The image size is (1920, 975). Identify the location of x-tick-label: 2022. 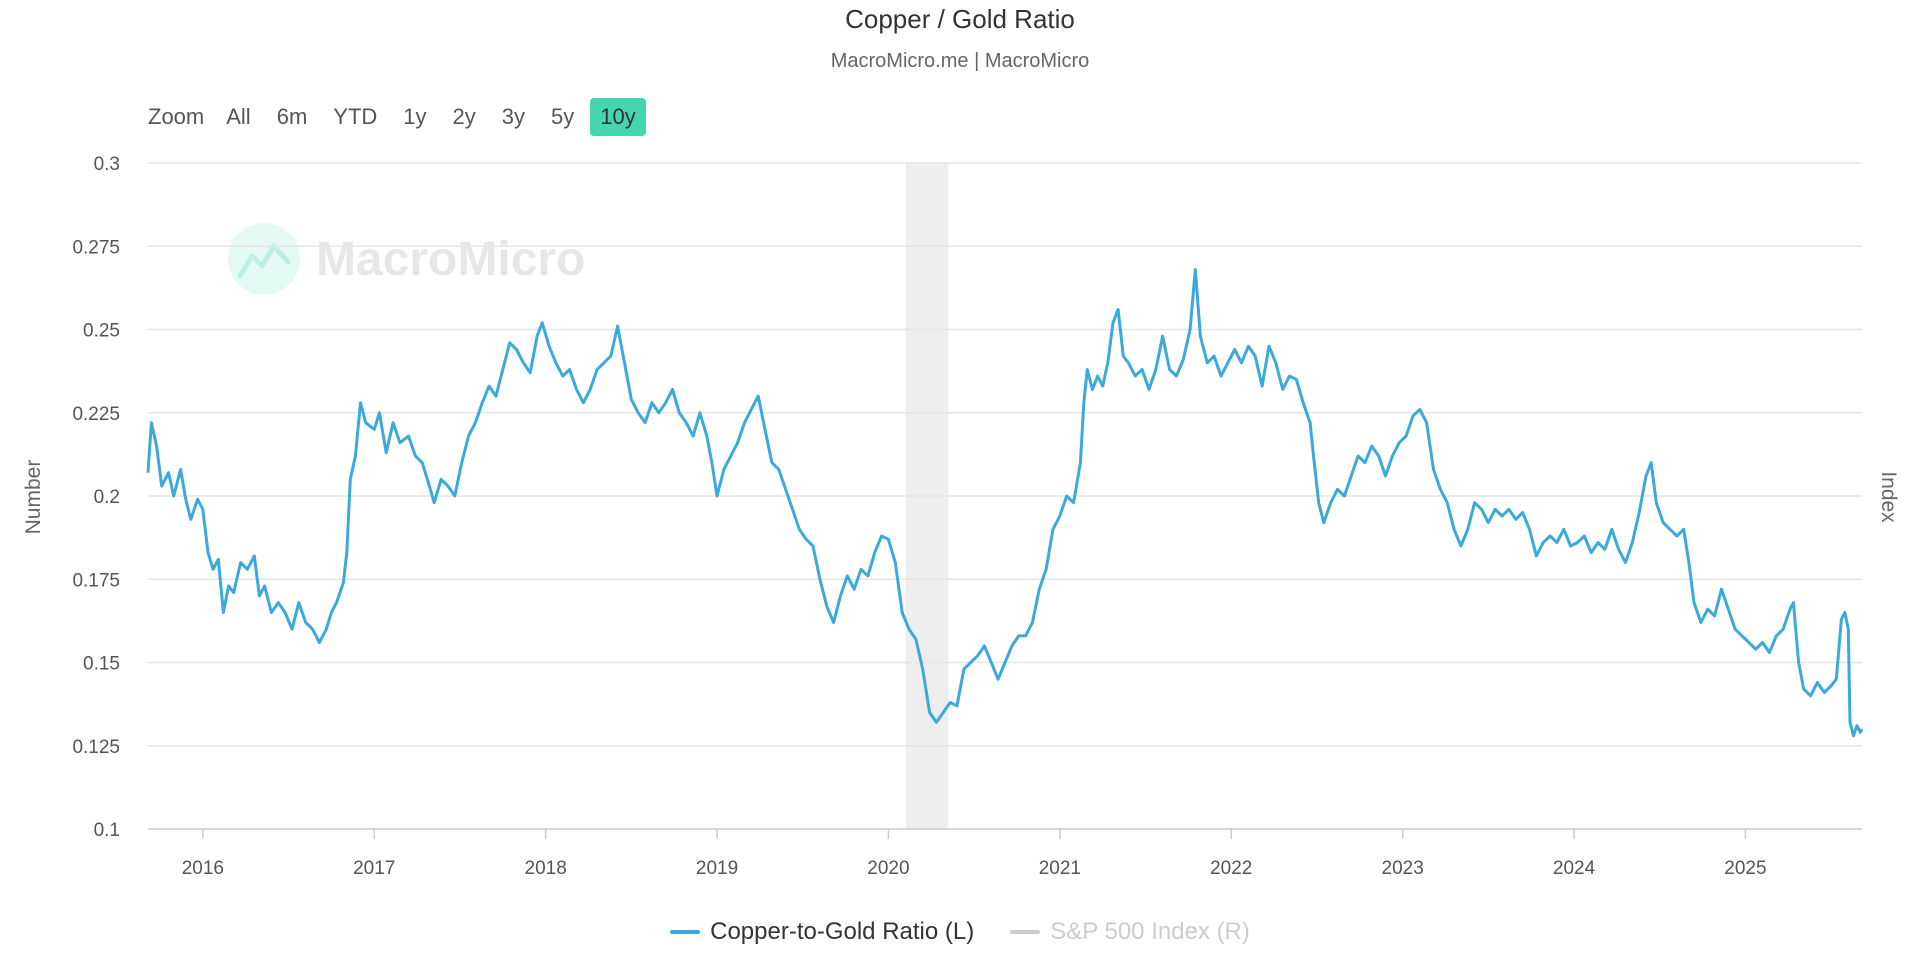
(1231, 868).